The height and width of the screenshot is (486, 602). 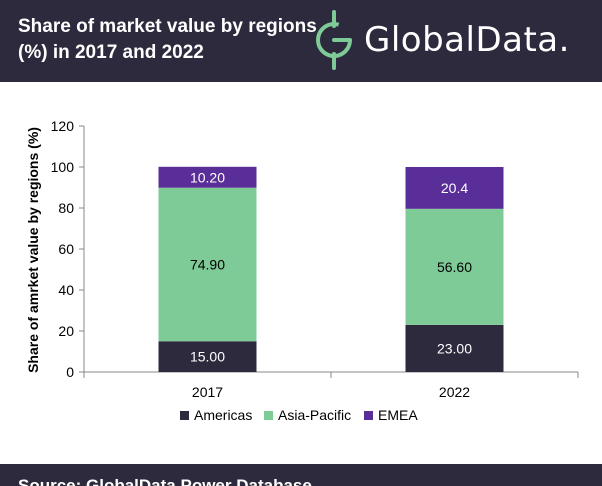 I want to click on data-label-americas: 15.00, so click(x=207, y=357).